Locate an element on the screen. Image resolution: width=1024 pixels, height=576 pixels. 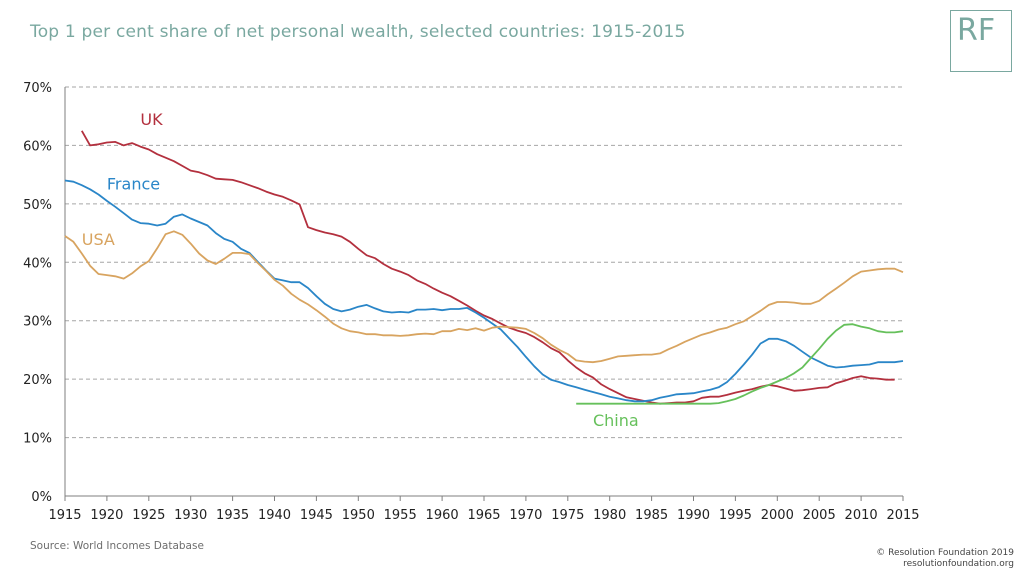
x-tick-label: 1915 is located at coordinates (64, 515).